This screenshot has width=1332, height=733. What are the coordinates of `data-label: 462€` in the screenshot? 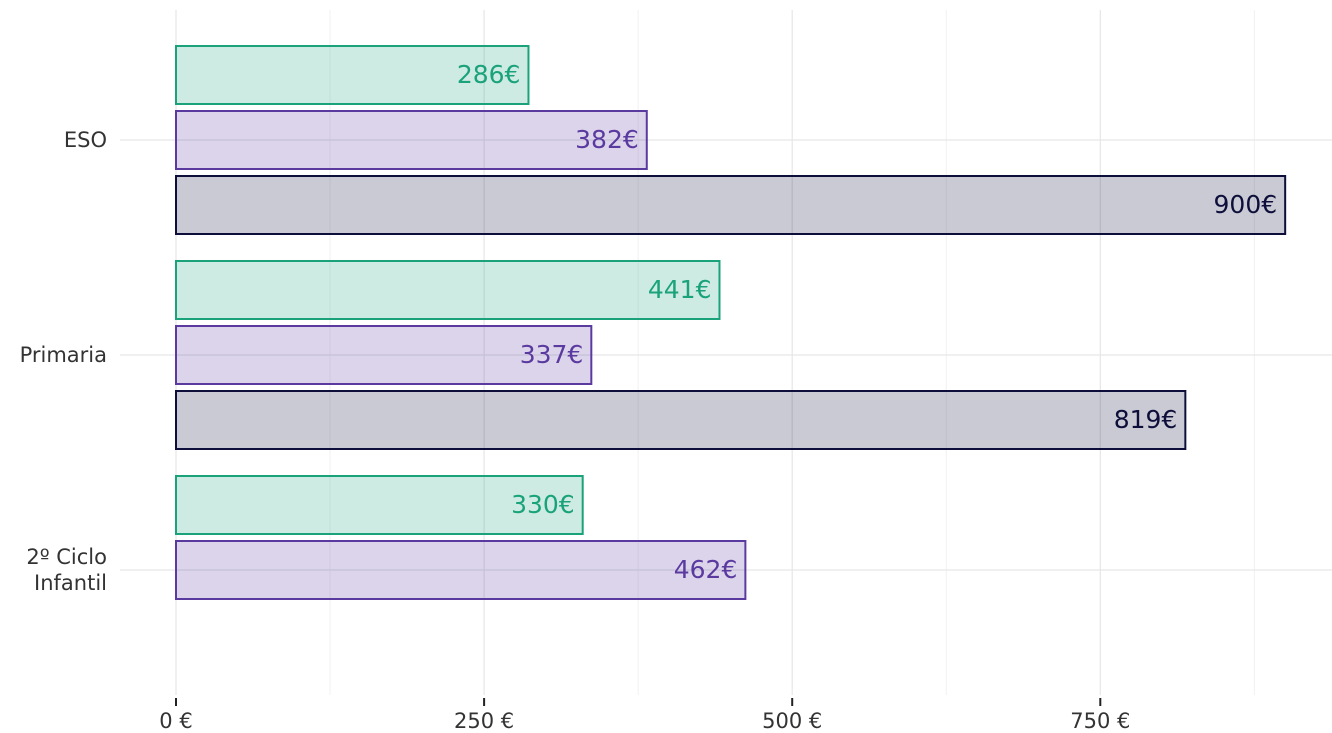 It's located at (706, 569).